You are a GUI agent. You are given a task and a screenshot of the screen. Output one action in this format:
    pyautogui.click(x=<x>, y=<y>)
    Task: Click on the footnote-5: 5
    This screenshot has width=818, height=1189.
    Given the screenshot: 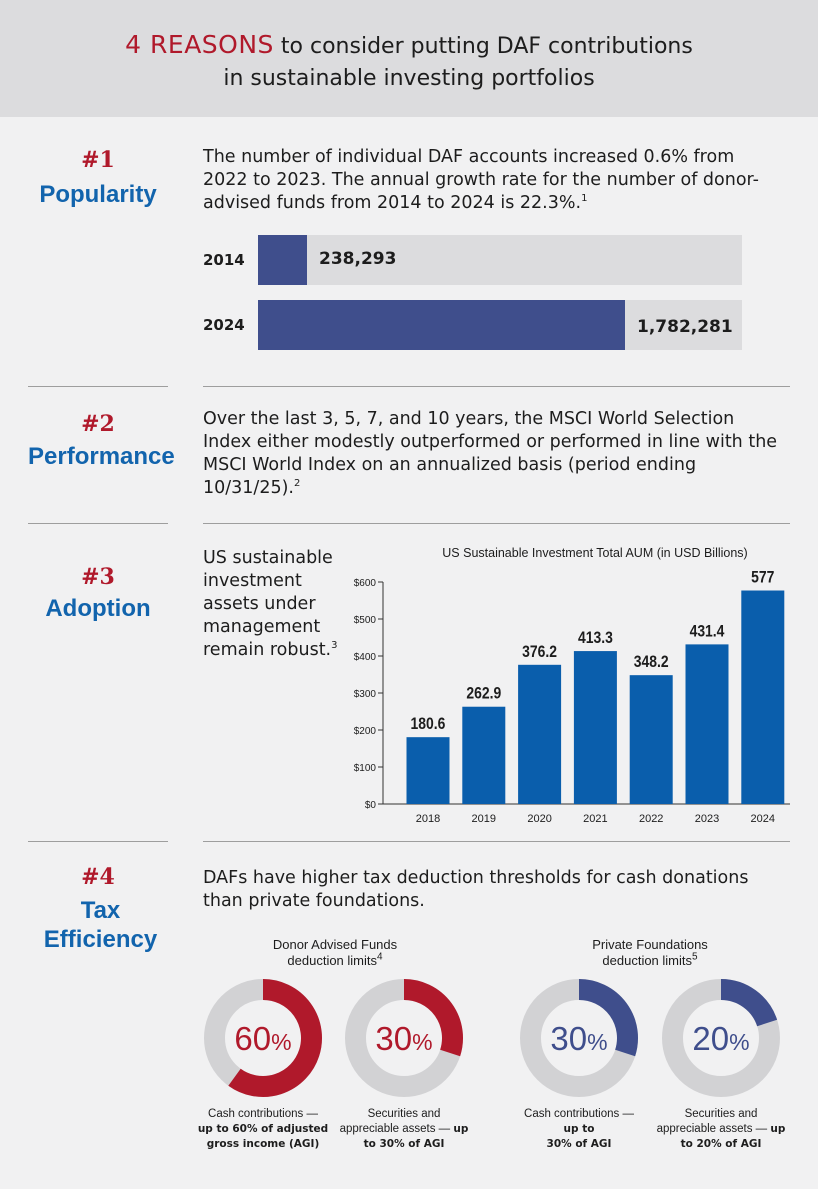 What is the action you would take?
    pyautogui.click(x=695, y=957)
    